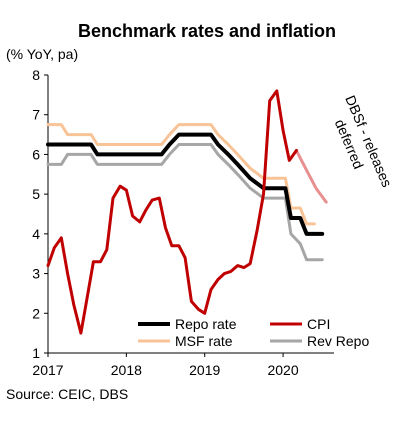  I want to click on y-tick-label: 5, so click(36, 194).